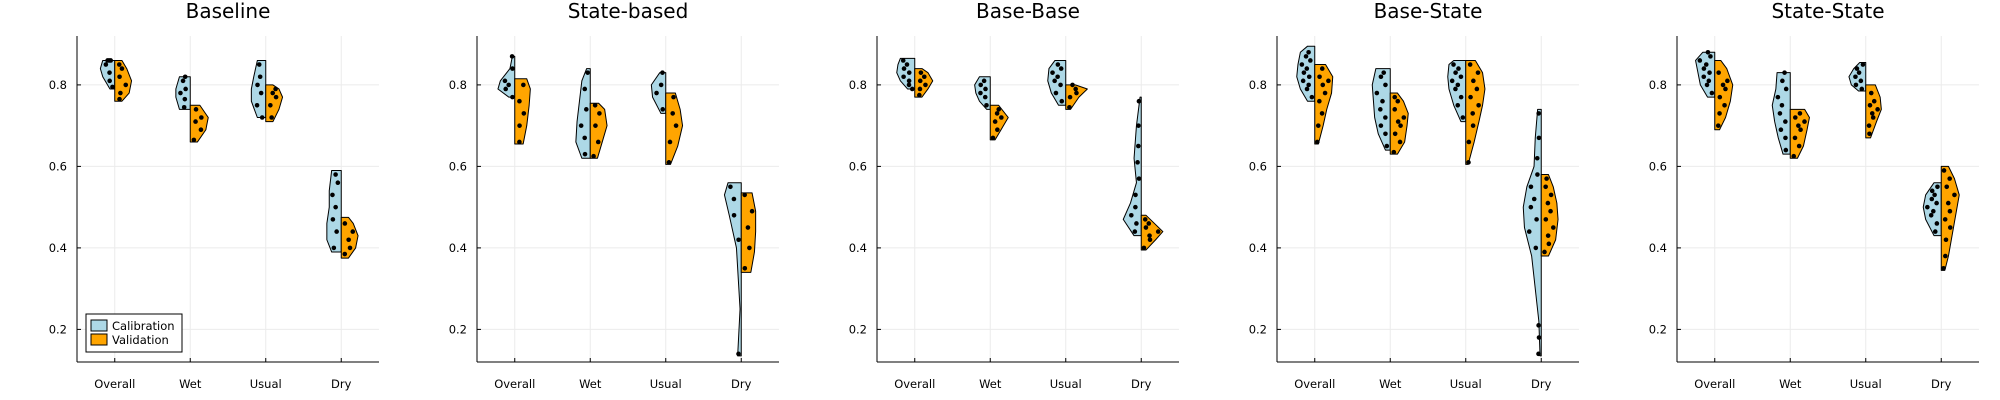  I want to click on y-tick-label: 0.8, so click(858, 85).